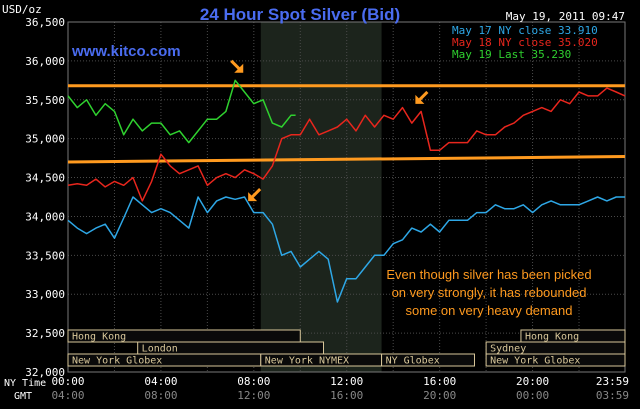 The image size is (640, 409). Describe the element at coordinates (439, 395) in the screenshot. I see `x-tick-gmt: 20:00` at that location.